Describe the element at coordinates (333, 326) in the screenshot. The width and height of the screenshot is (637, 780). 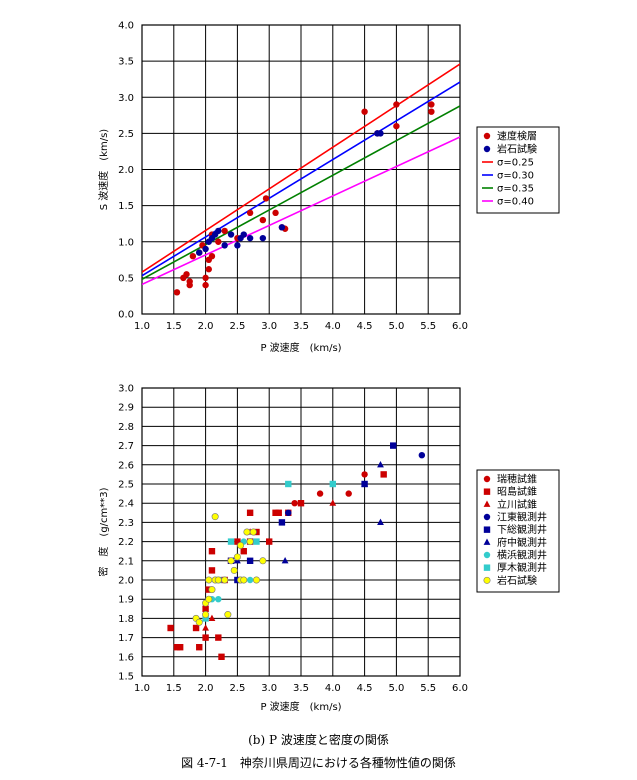
I see `x-tick-label: 4.0` at that location.